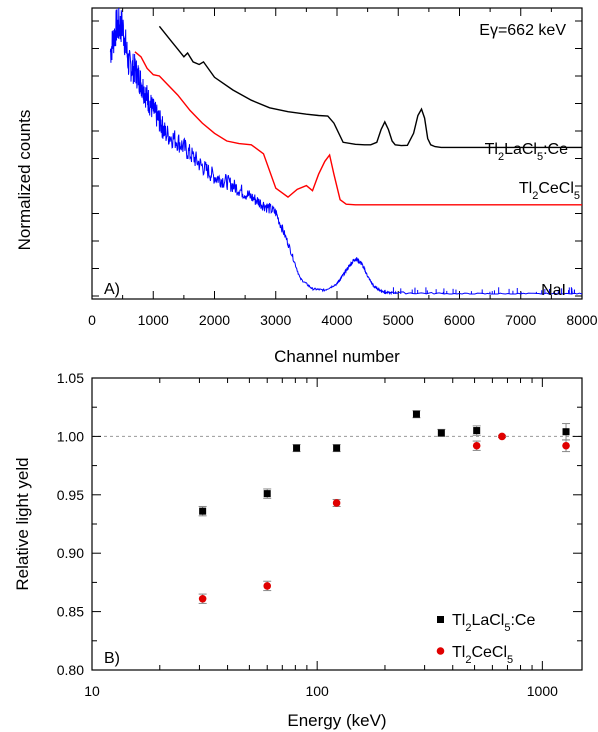 This screenshot has width=598, height=732. Describe the element at coordinates (70, 670) in the screenshot. I see `panel-b-ytick-label: 0.80` at that location.